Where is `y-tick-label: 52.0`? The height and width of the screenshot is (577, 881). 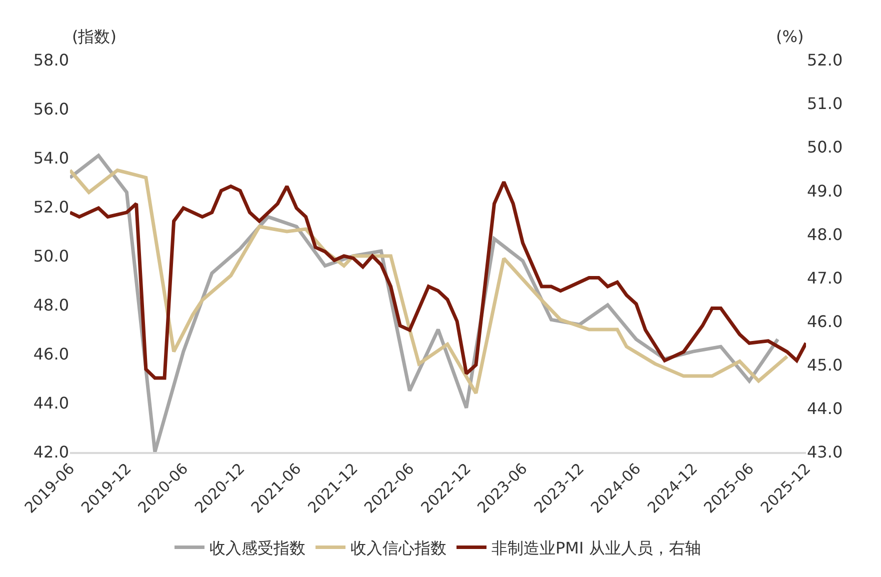 y-tick-label: 52.0 is located at coordinates (51, 207).